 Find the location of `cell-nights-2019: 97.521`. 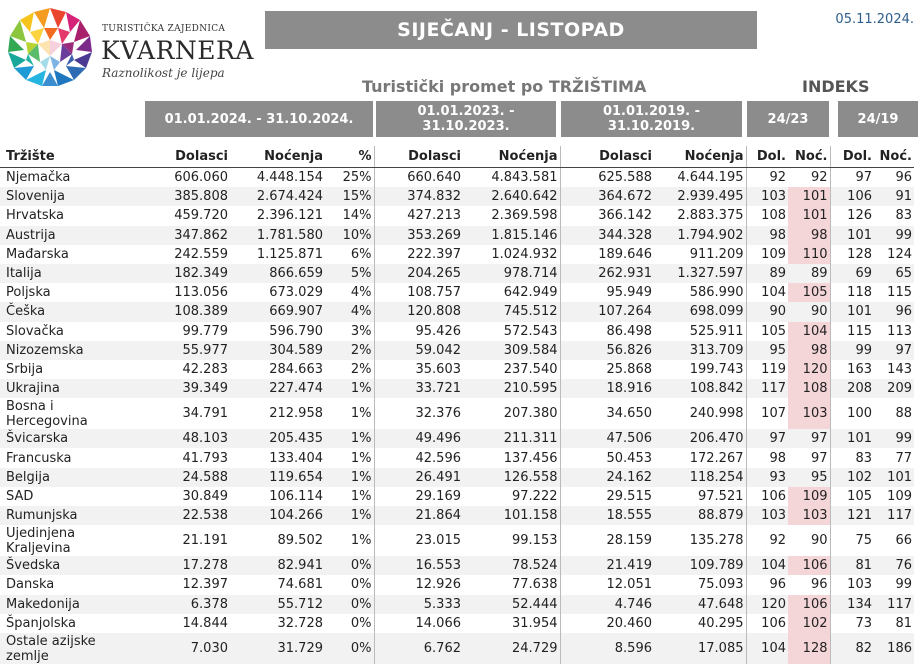

cell-nights-2019: 97.521 is located at coordinates (700, 496).